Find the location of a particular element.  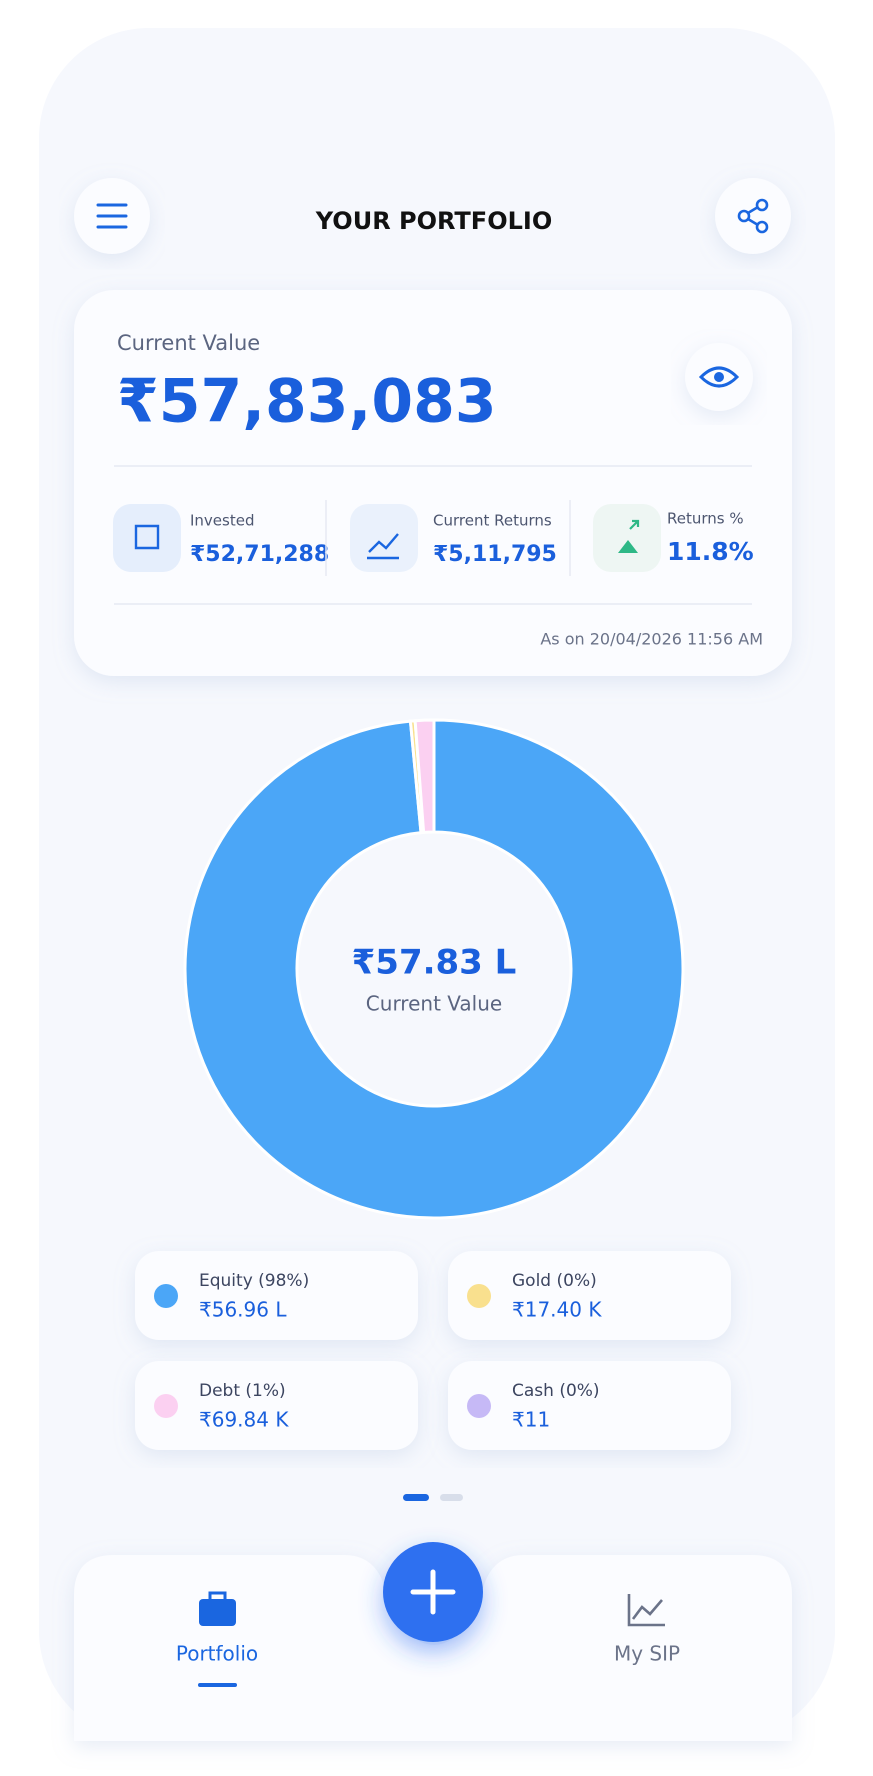

briefcase-handle is located at coordinates (217, 1595).